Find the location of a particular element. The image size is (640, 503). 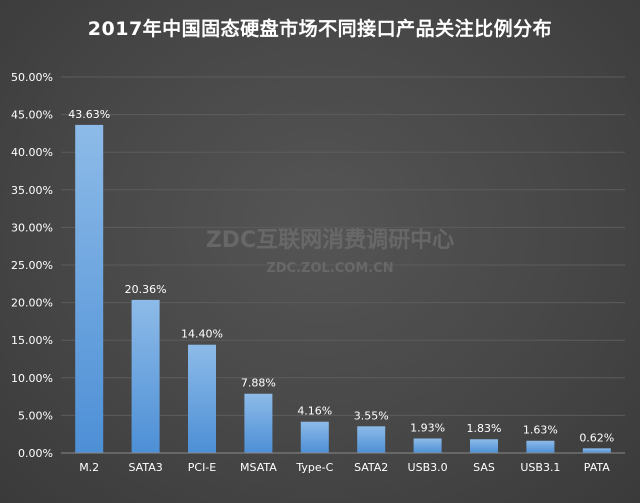

bar-sata3 is located at coordinates (145, 376).